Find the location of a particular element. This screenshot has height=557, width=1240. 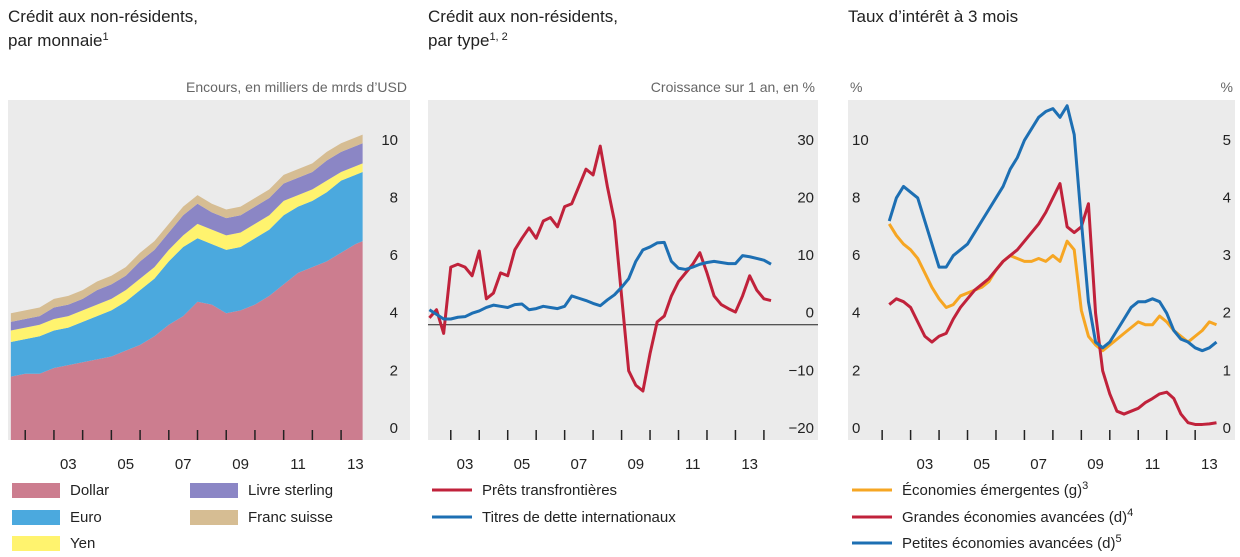

legend-label: Titres de dette internationaux is located at coordinates (579, 517).